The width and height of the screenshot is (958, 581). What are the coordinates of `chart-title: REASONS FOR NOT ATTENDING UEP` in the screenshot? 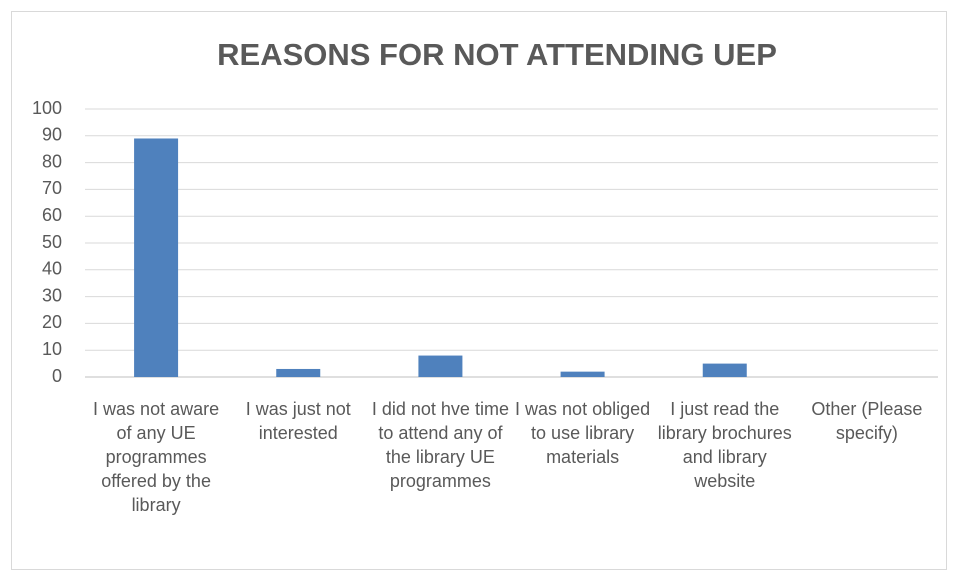 It's located at (497, 54).